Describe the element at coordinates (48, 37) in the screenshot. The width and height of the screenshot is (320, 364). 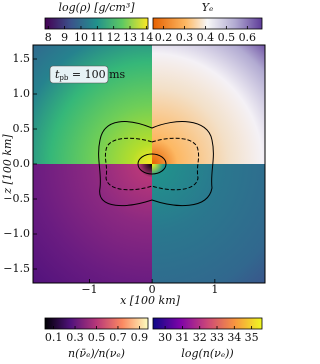
I see `colorbar-tick-label: 8` at that location.